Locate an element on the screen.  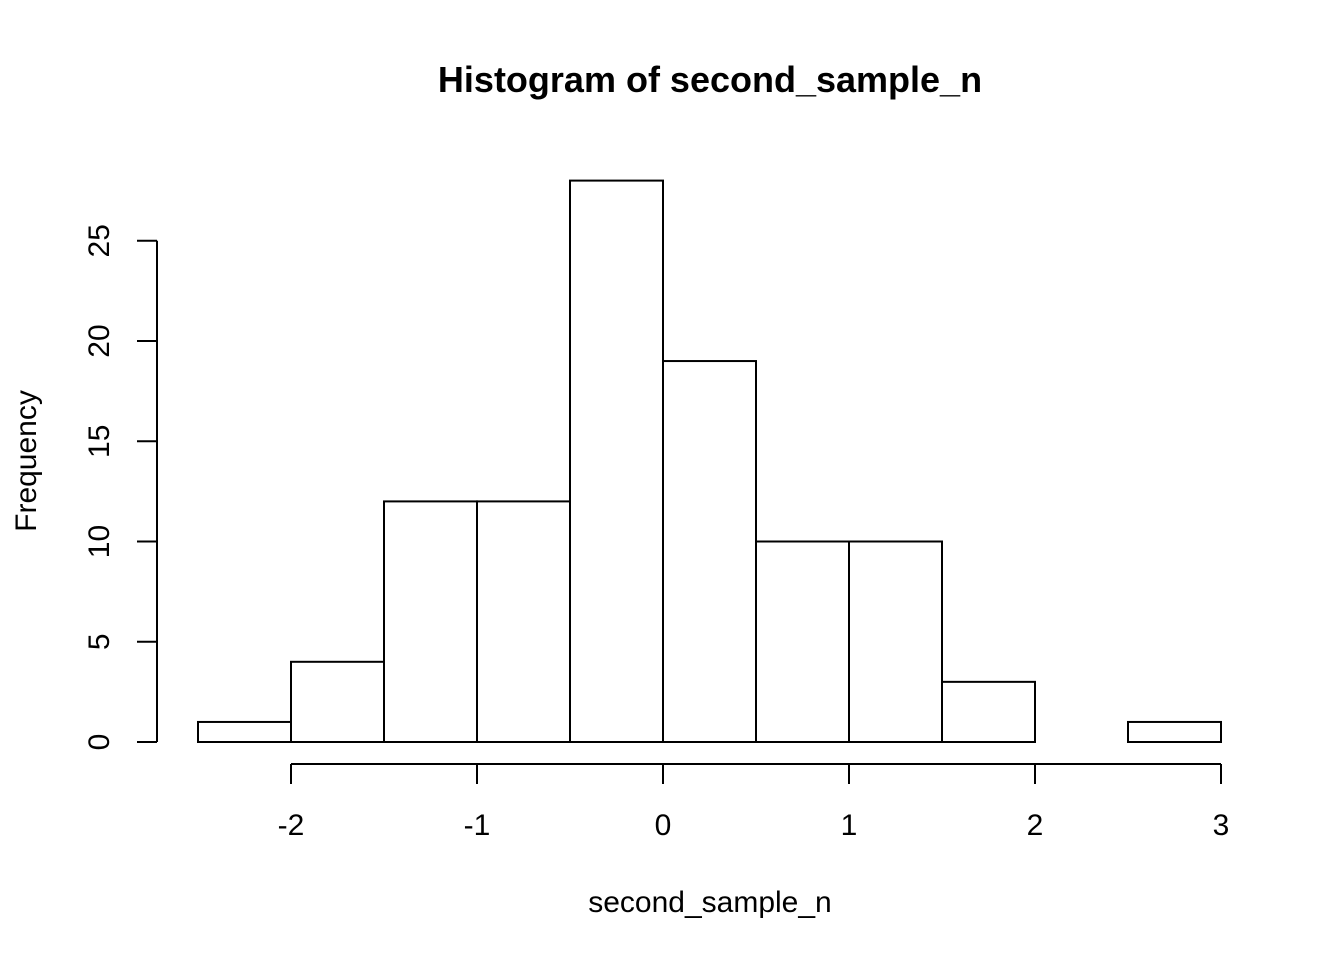
x-axis: -2 -1 0 1 2 3 is located at coordinates (754, 802).